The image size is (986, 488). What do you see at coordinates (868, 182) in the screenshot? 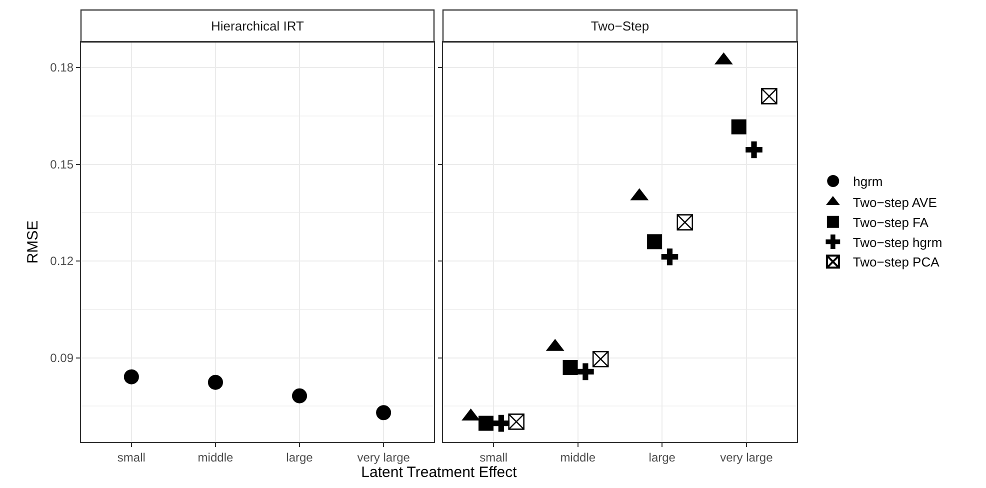
I see `legend-label: hgrm` at bounding box center [868, 182].